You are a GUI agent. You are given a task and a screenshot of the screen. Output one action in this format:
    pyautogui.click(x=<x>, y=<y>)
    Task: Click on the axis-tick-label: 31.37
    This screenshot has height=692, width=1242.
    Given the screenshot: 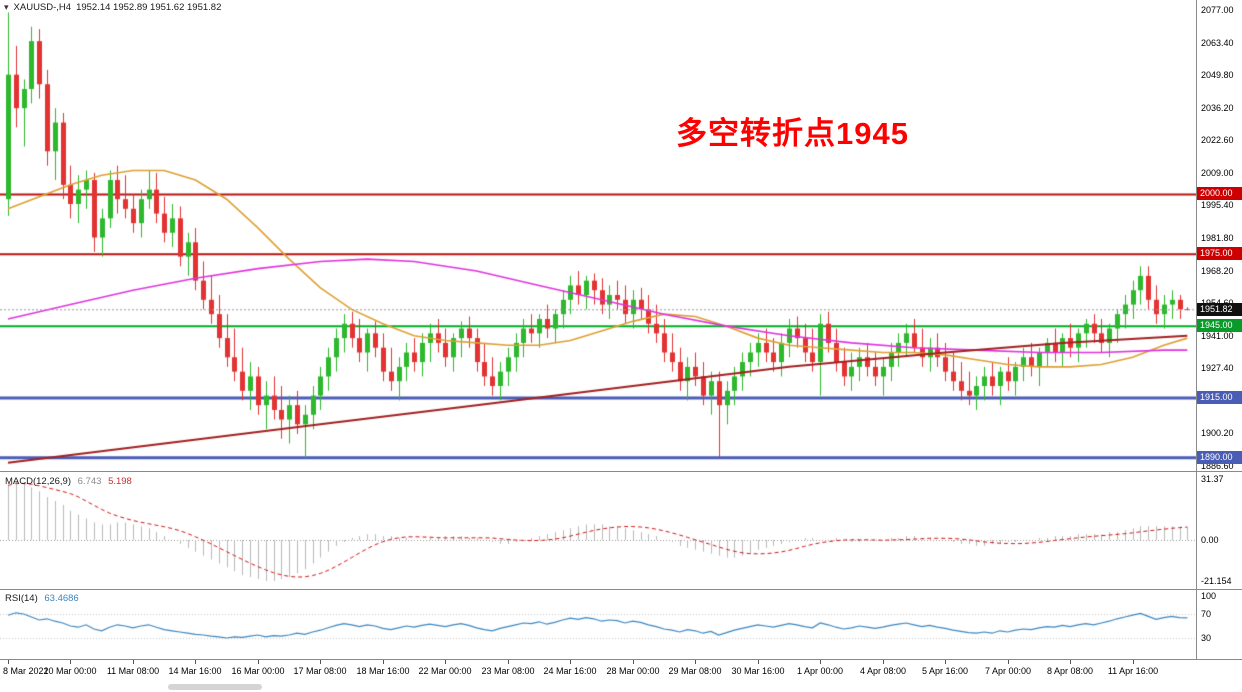 What is the action you would take?
    pyautogui.click(x=1212, y=478)
    